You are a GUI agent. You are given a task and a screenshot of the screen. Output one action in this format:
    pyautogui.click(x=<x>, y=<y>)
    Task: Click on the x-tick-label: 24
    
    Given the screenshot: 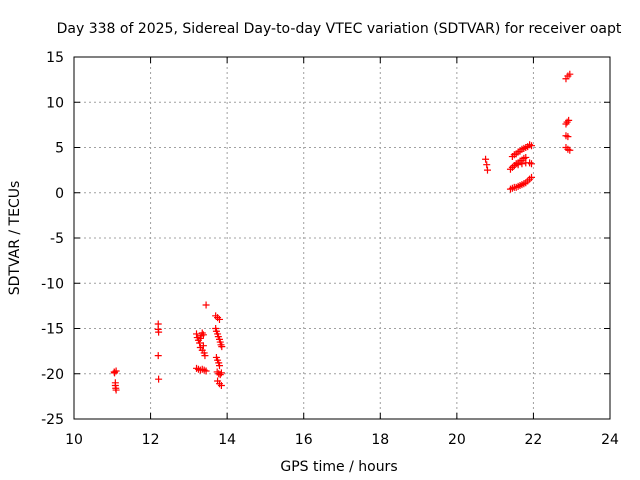 What is the action you would take?
    pyautogui.click(x=610, y=440)
    